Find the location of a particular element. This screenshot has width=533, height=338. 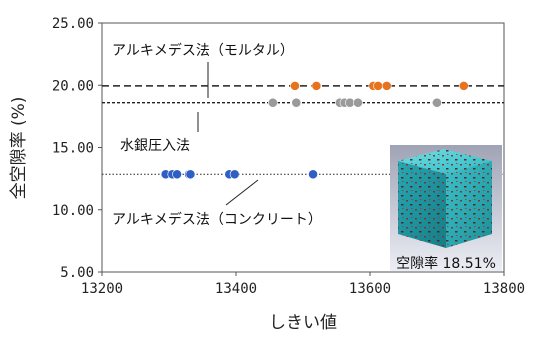

x-axis-title: しきい値 is located at coordinates (303, 323).